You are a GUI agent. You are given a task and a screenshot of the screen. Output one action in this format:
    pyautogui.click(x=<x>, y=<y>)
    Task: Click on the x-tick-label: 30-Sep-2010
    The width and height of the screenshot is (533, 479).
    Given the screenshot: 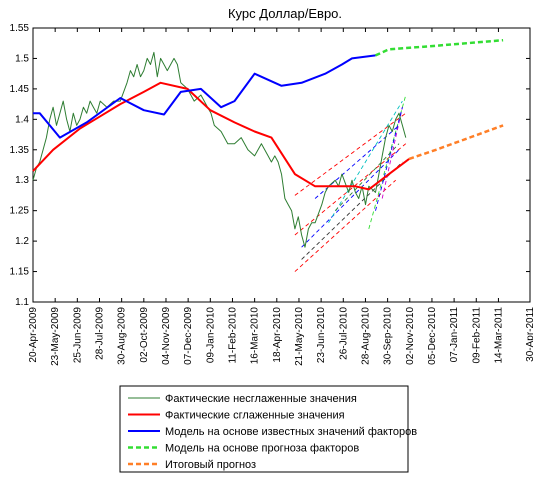 What is the action you would take?
    pyautogui.click(x=388, y=336)
    